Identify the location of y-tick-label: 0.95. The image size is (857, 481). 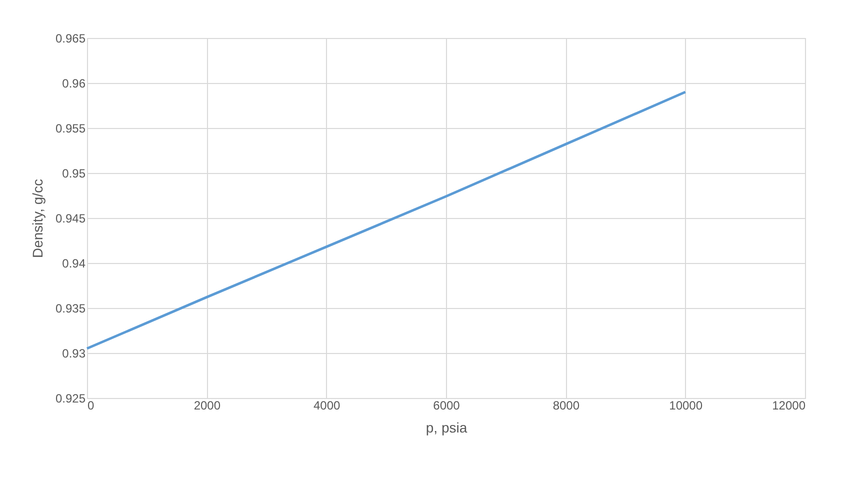
(74, 173).